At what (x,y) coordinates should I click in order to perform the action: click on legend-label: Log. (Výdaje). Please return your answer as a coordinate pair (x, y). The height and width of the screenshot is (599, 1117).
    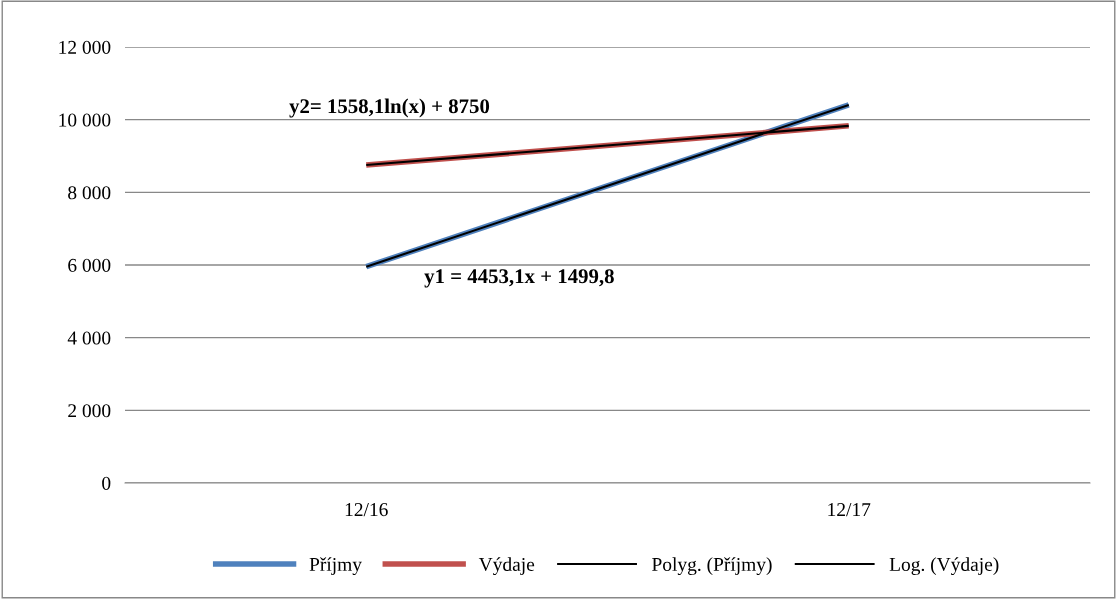
    Looking at the image, I should click on (944, 566).